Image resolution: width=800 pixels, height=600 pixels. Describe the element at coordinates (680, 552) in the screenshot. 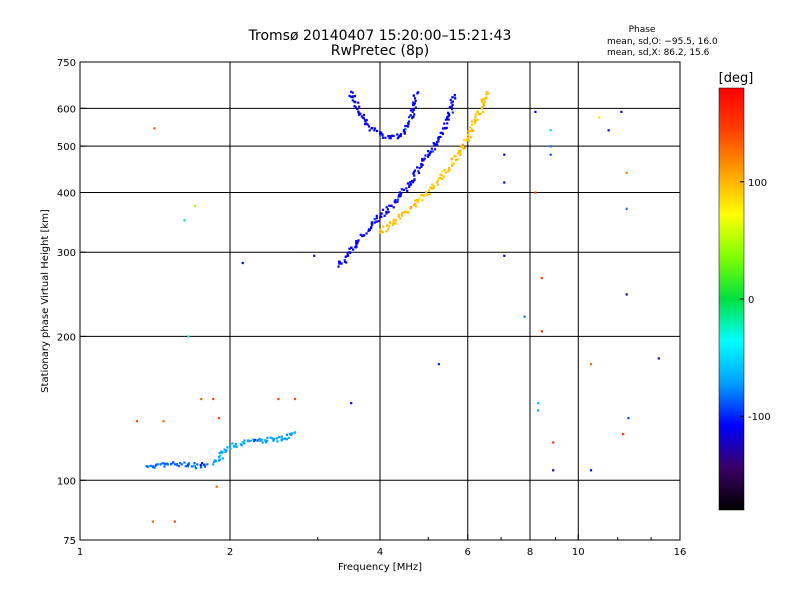

I see `x-tick-label: 16` at that location.